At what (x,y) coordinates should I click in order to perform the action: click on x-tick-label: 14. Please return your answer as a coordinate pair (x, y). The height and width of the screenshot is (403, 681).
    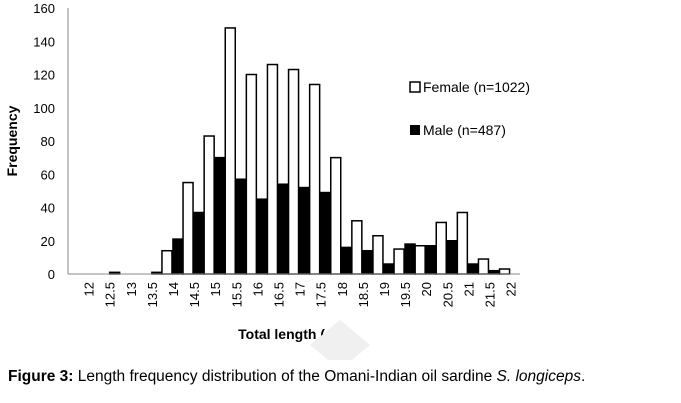
    Looking at the image, I should click on (173, 289).